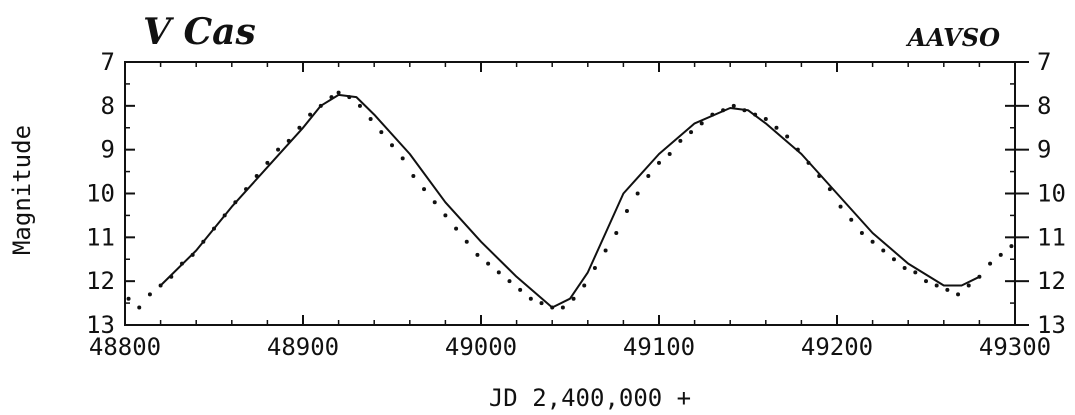  What do you see at coordinates (659, 347) in the screenshot?
I see `x-tick-label: 49100` at bounding box center [659, 347].